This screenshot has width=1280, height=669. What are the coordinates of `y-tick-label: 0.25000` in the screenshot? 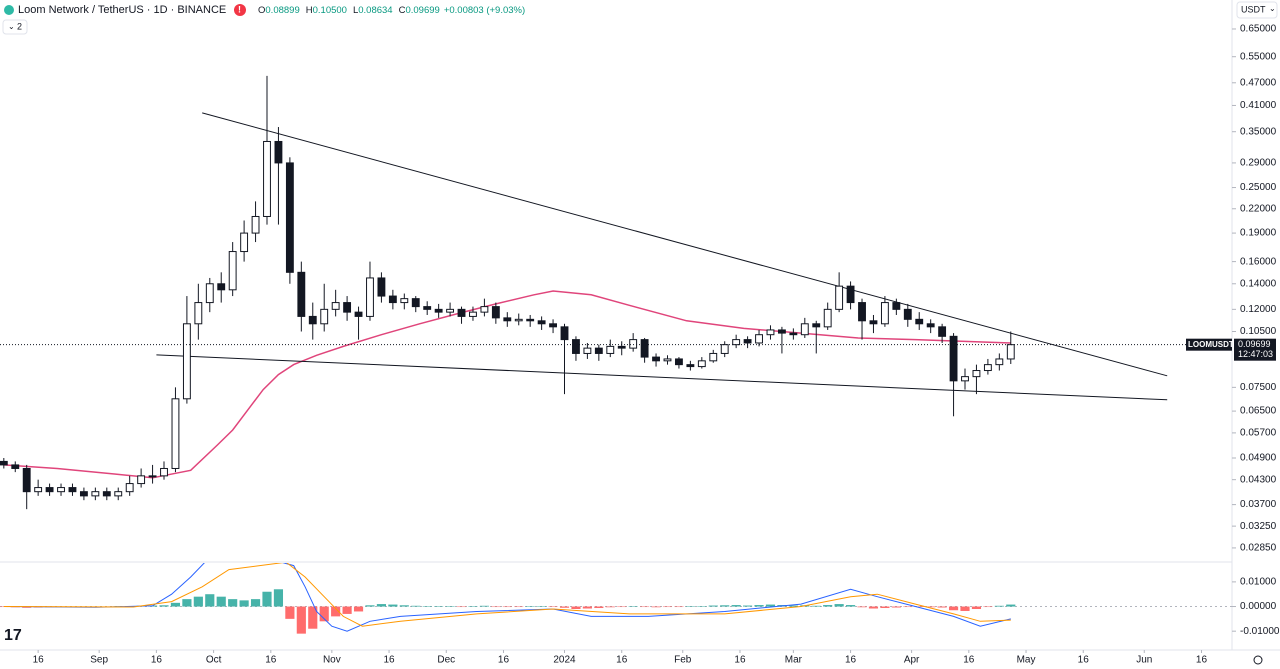 It's located at (1258, 187).